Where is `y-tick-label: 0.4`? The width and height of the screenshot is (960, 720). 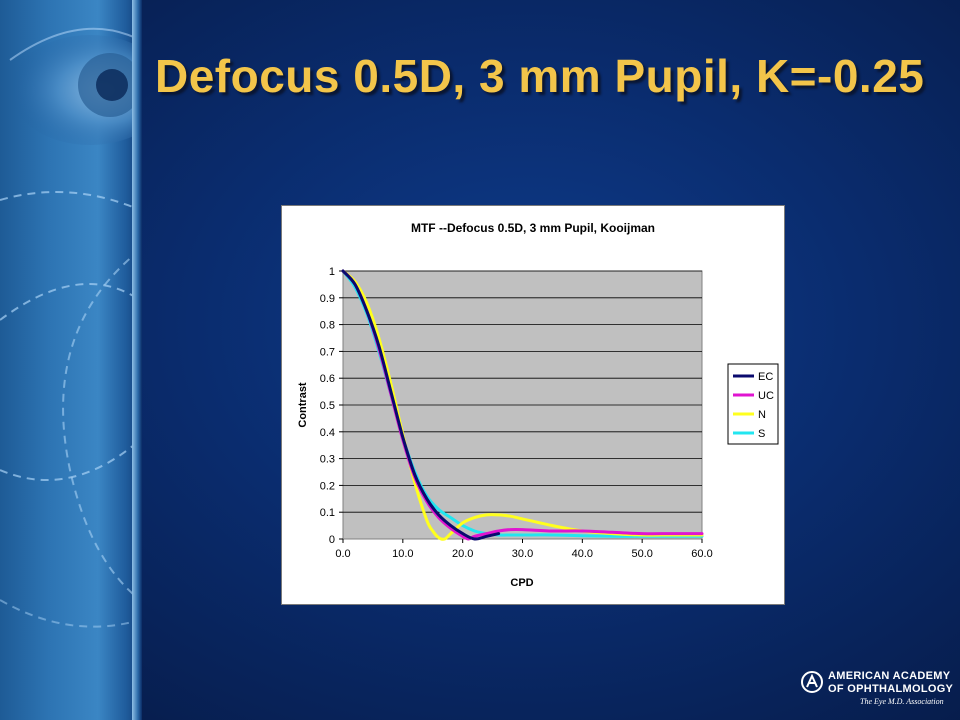
y-tick-label: 0.4 is located at coordinates (327, 433).